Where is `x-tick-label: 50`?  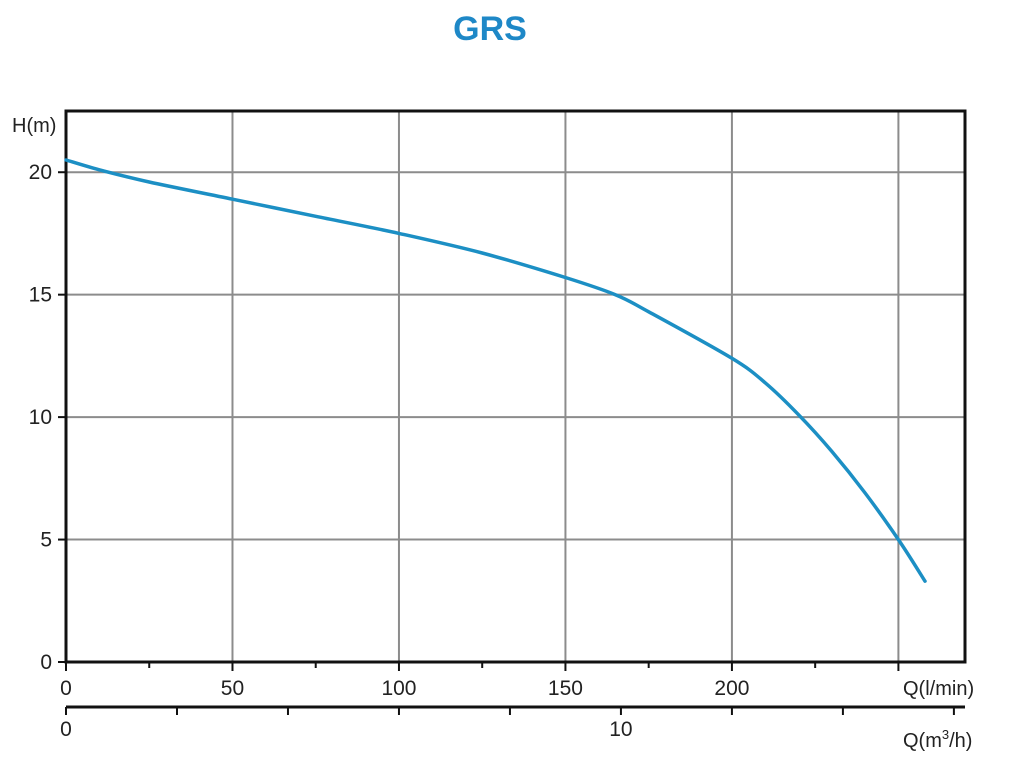
x-tick-label: 50 is located at coordinates (232, 688).